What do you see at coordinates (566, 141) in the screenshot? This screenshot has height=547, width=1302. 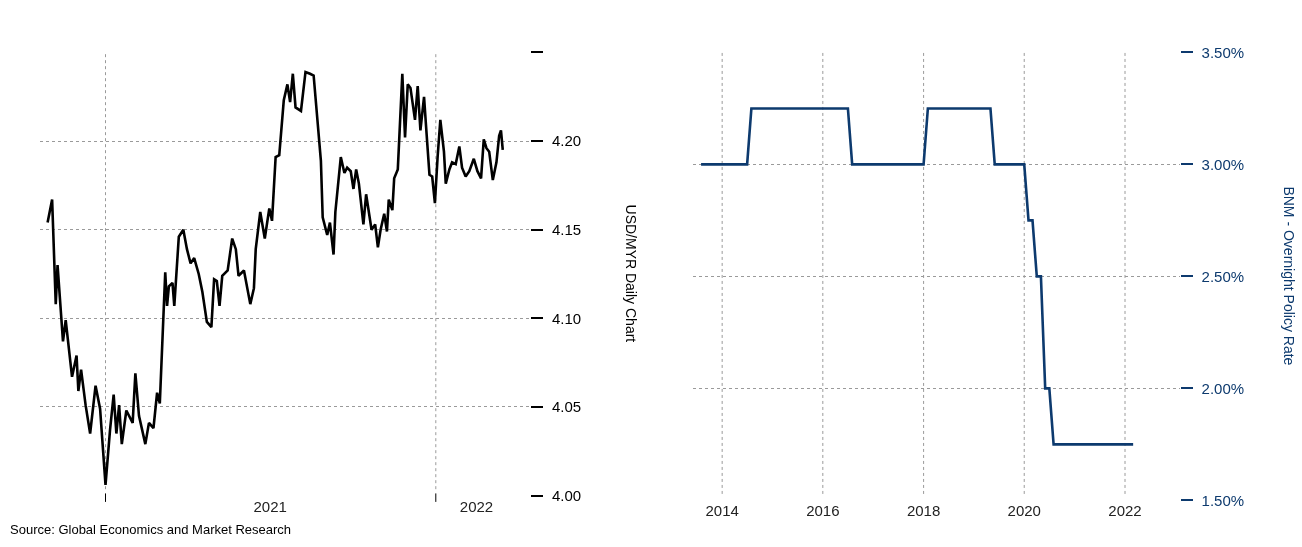 I see `y-tick-label: 4.20` at bounding box center [566, 141].